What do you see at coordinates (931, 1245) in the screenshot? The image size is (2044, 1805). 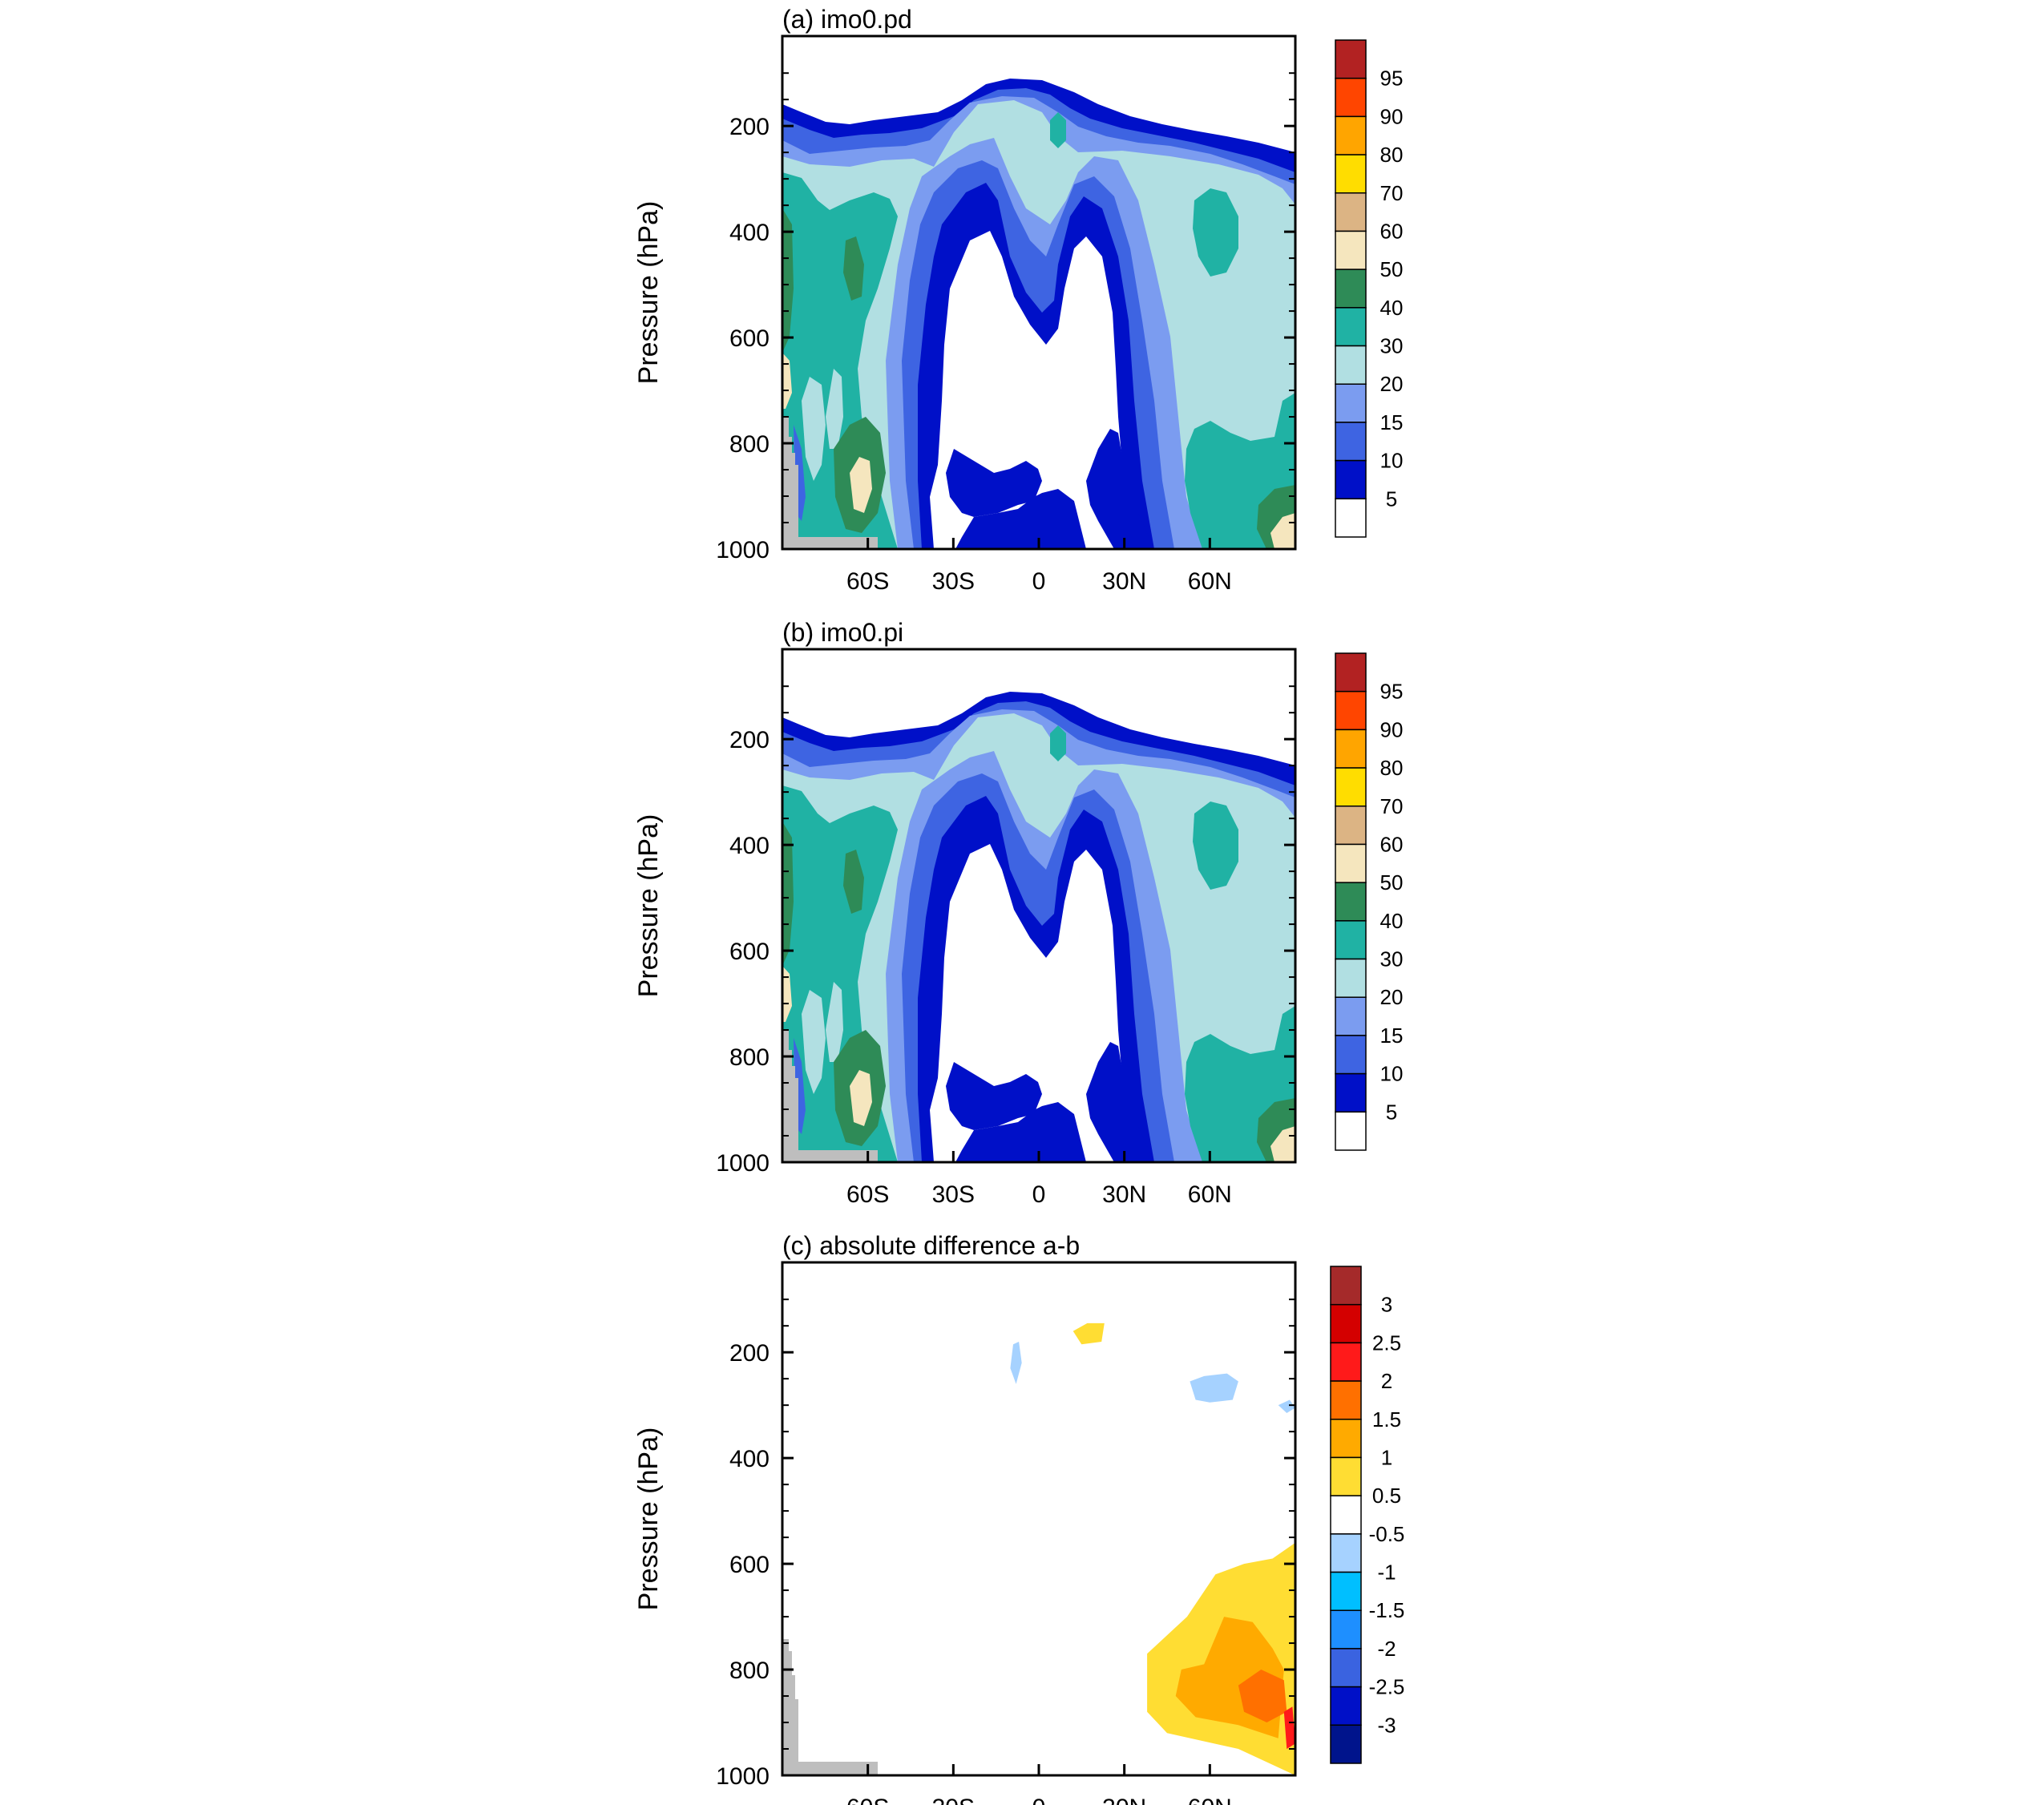 I see `panel-c-title: (c) absolute difference a-b` at bounding box center [931, 1245].